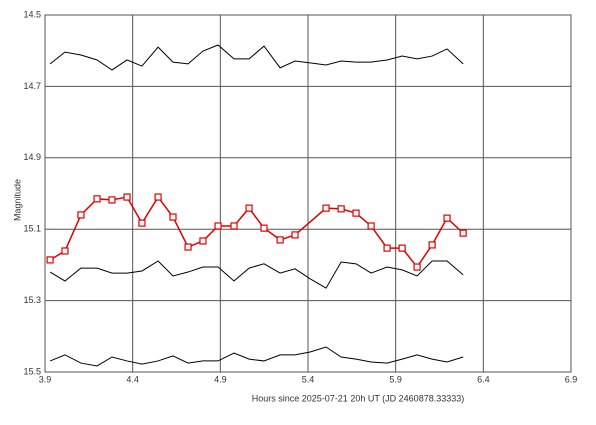 This screenshot has width=596, height=425. What do you see at coordinates (220, 379) in the screenshot?
I see `x-tick-label: 4.9` at bounding box center [220, 379].